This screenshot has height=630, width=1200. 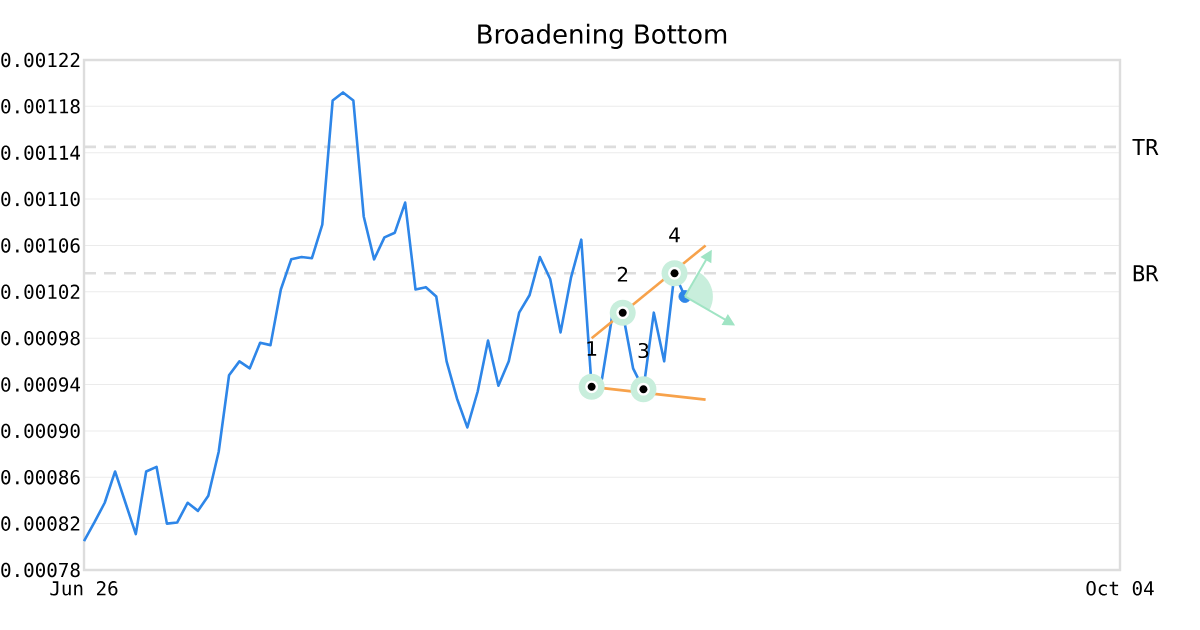 I want to click on y-tick-label: 0.00078, so click(x=40, y=570).